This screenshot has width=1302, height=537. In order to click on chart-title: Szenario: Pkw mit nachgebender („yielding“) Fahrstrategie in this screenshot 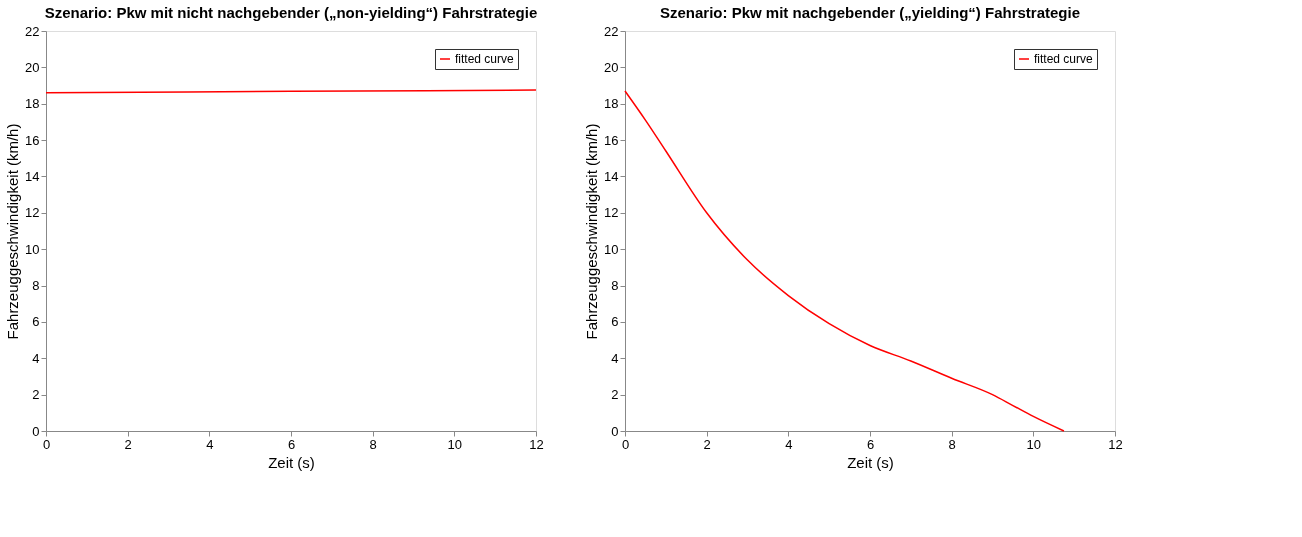, I will do `click(870, 12)`.